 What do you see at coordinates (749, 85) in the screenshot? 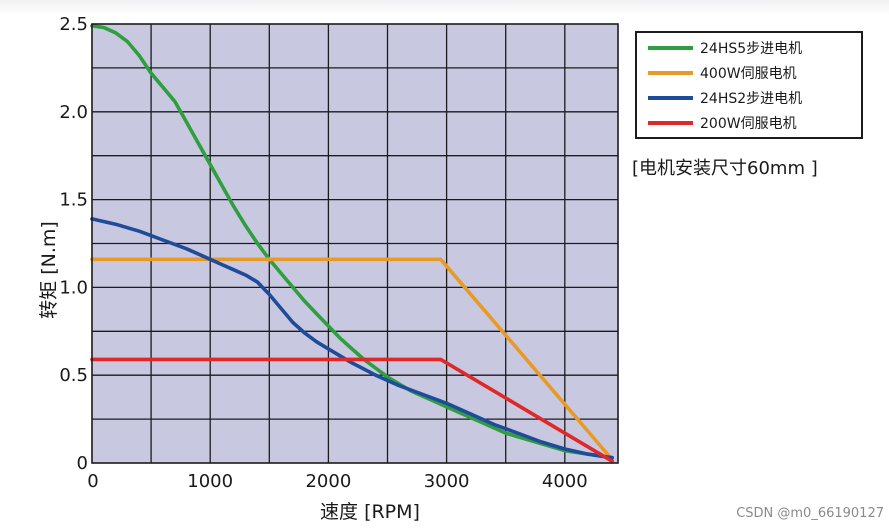
I see `legend: 24HS5步进电机 400W伺服电机 24HS2步进电机 200W伺服电机` at bounding box center [749, 85].